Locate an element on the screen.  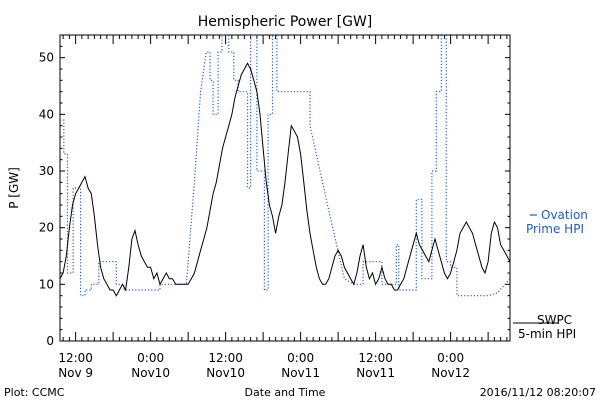
chart-title: Hemispheric Power [GW] is located at coordinates (285, 22).